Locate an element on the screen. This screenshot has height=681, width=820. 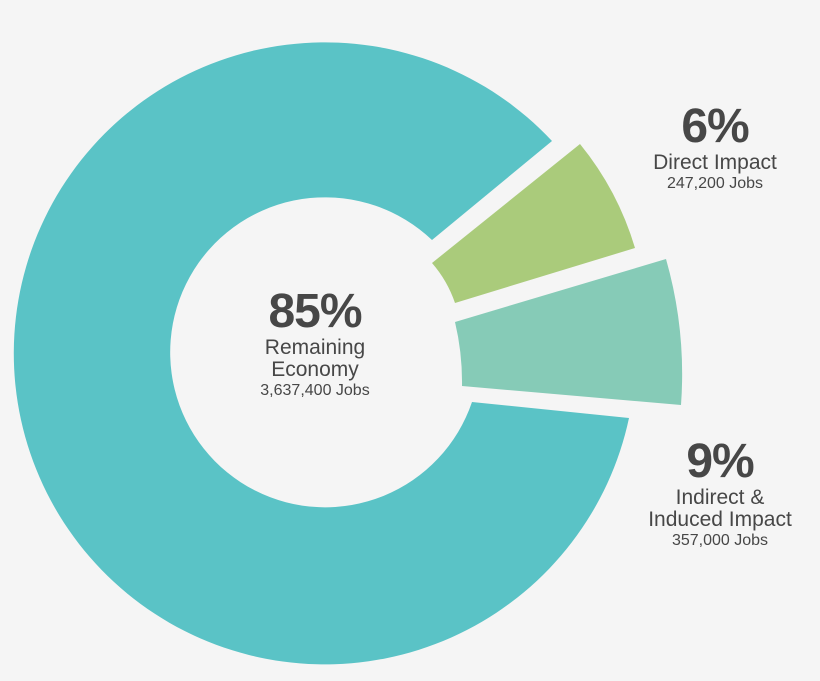
remaining-jobs: 3,637,400 Jobs is located at coordinates (315, 391).